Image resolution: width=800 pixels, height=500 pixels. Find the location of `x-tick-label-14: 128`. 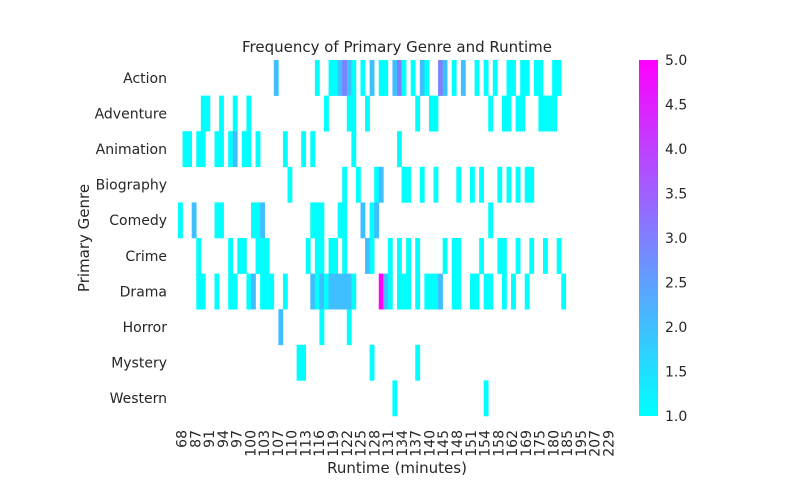

x-tick-label-14: 128 is located at coordinates (375, 443).